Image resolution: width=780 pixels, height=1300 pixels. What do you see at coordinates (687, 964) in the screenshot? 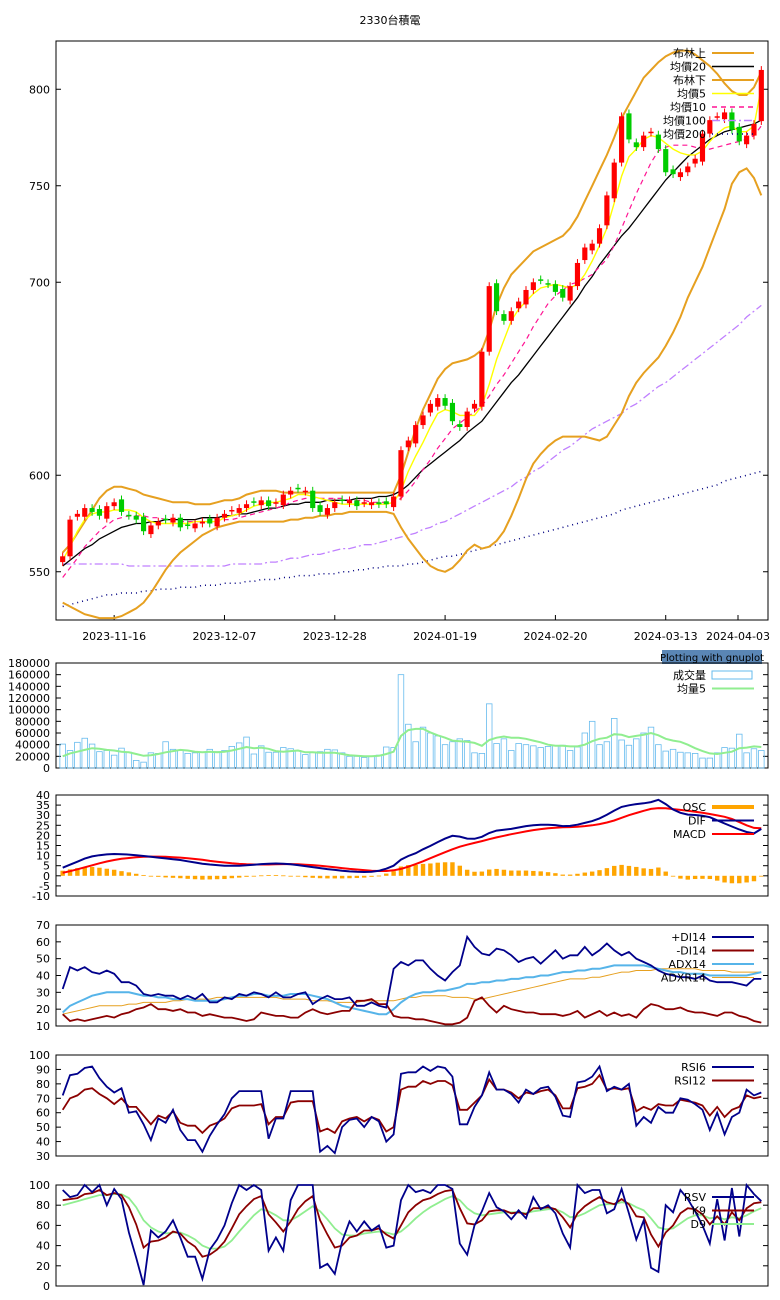
I see `dmi-legend-label: ADX14` at bounding box center [687, 964].